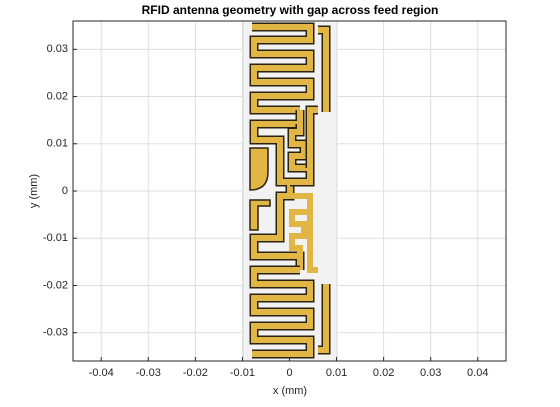  I want to click on y-axis-label: y (mm), so click(34, 191).